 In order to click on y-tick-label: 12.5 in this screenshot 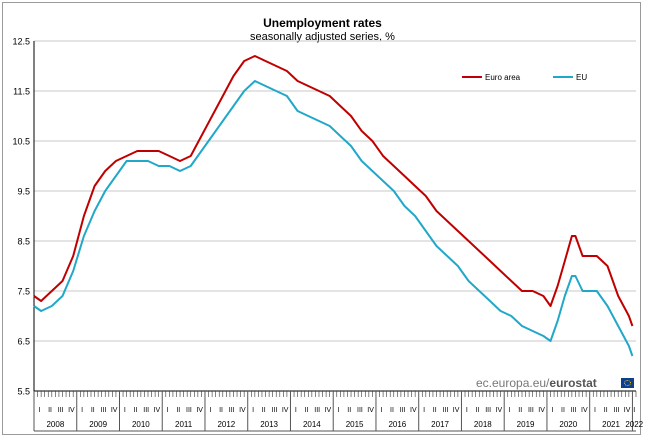, I will do `click(21, 42)`.